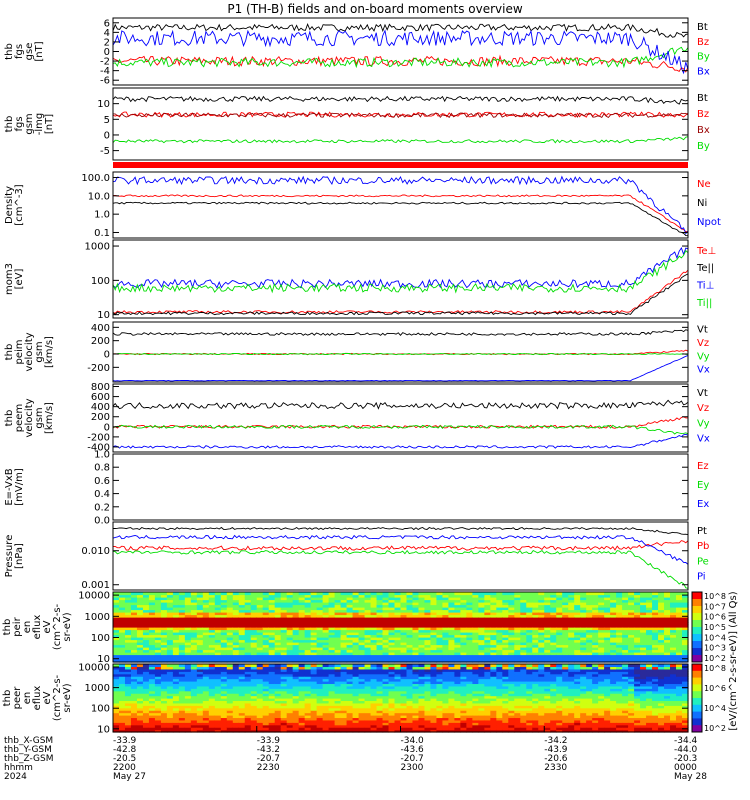 This screenshot has height=800, width=750. I want to click on y-tick-label: 400, so click(100, 407).